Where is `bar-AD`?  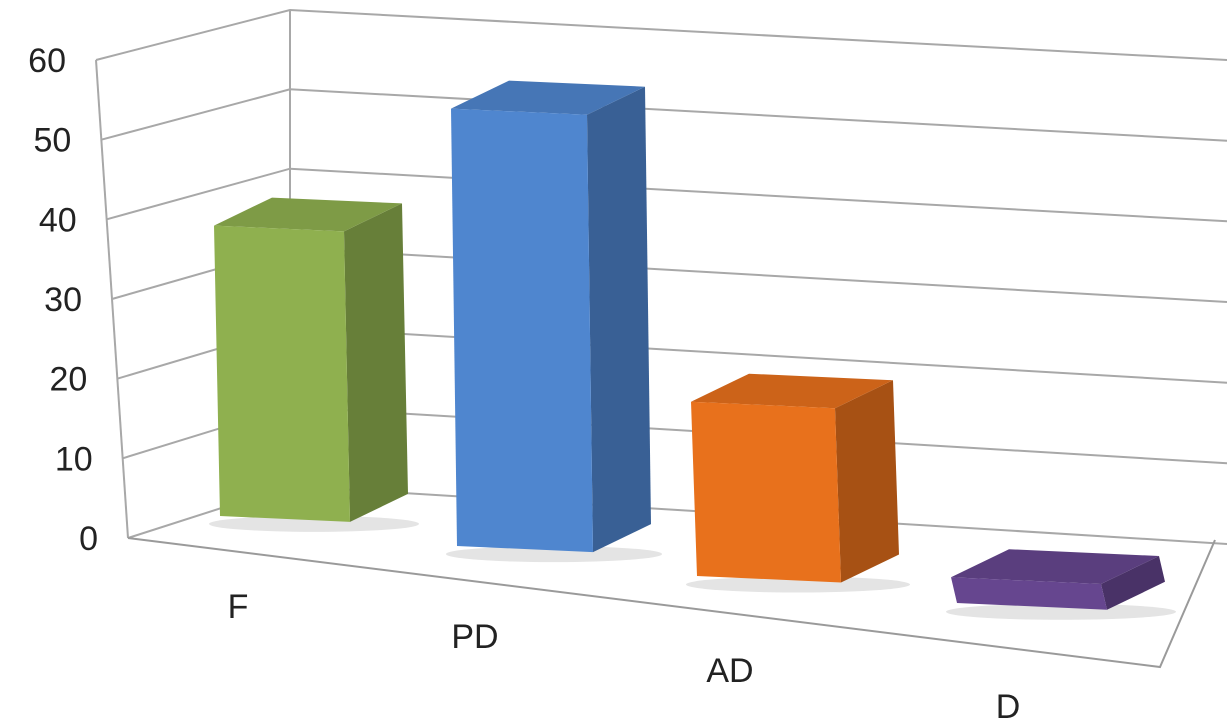
bar-AD is located at coordinates (798, 483).